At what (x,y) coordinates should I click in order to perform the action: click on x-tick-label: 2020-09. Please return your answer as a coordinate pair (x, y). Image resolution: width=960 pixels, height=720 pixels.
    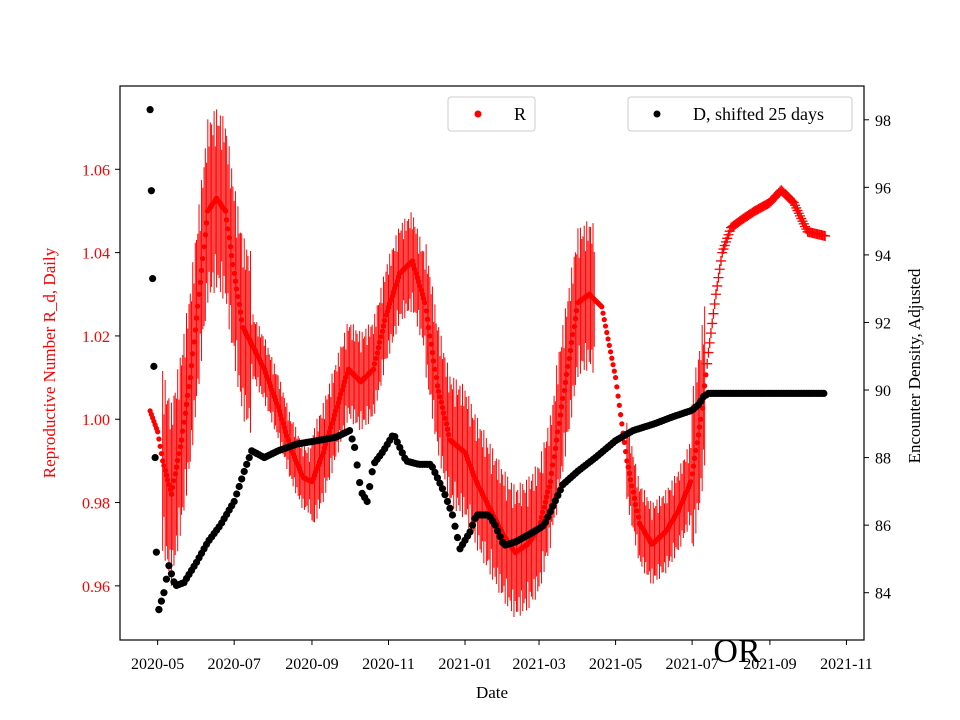
    Looking at the image, I should click on (311, 664).